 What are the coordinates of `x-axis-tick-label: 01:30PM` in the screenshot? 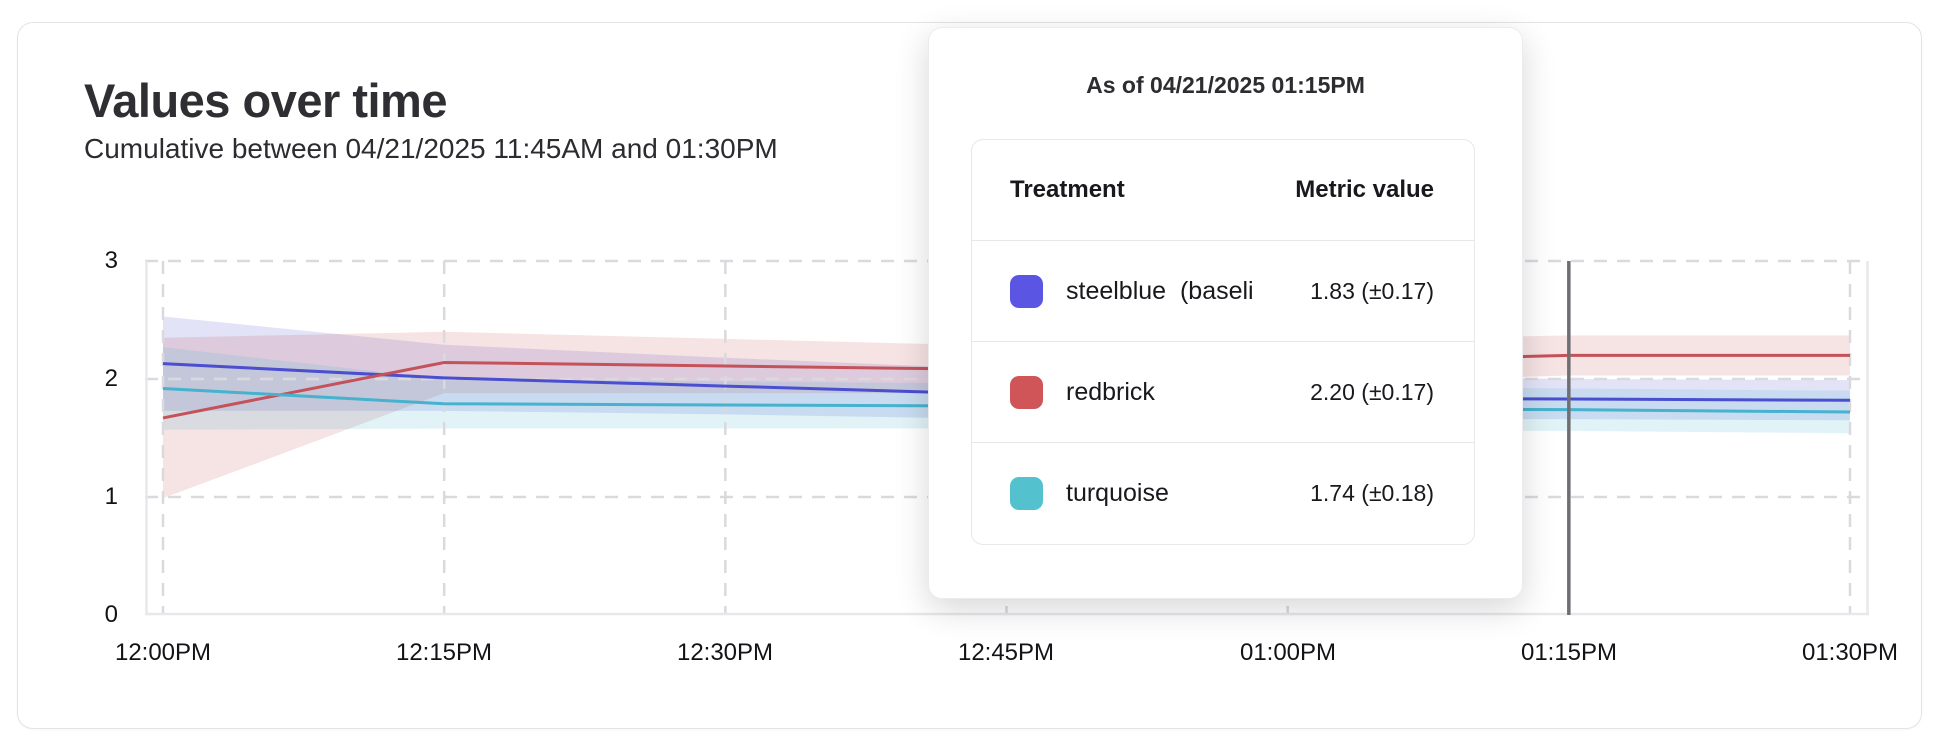 It's located at (1850, 652).